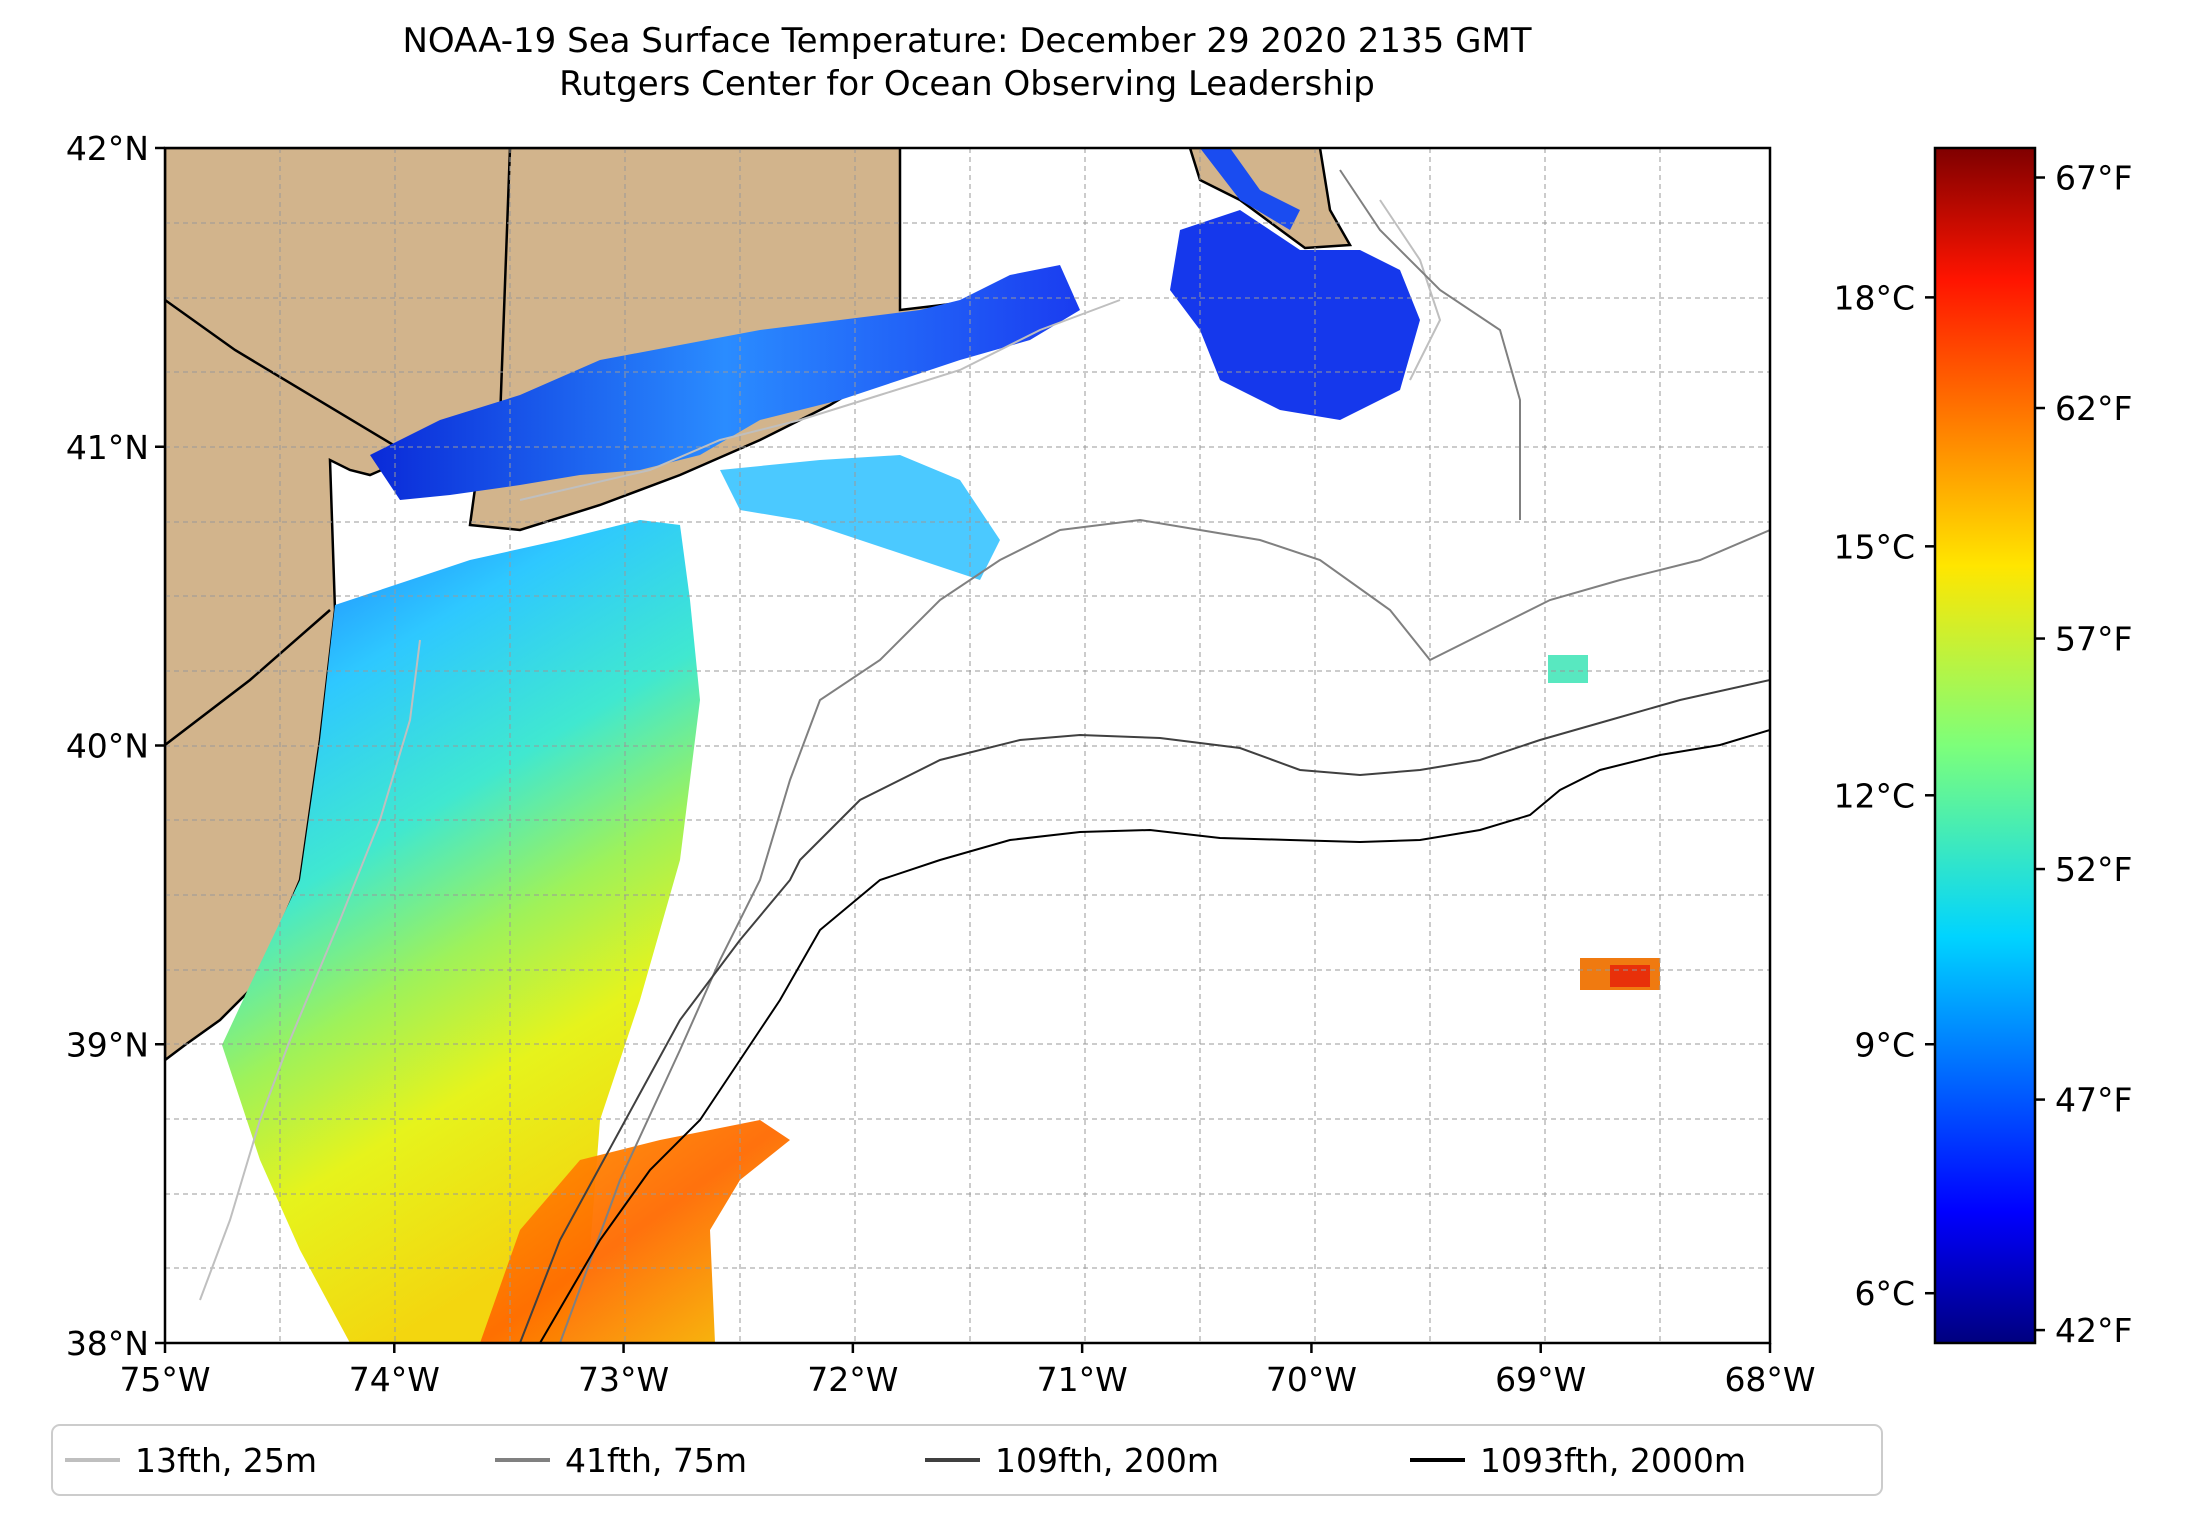  I want to click on celsius-tick-label: 9°C, so click(1884, 1044).